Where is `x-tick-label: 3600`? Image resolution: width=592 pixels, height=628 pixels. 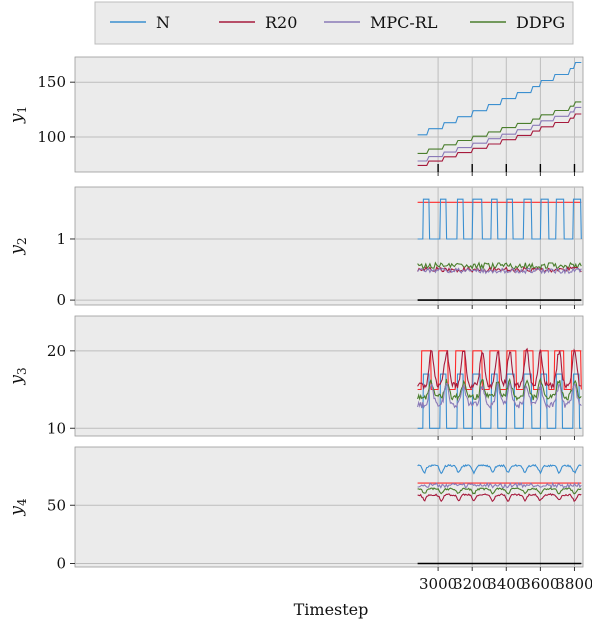
x-tick-label: 3600 is located at coordinates (540, 584).